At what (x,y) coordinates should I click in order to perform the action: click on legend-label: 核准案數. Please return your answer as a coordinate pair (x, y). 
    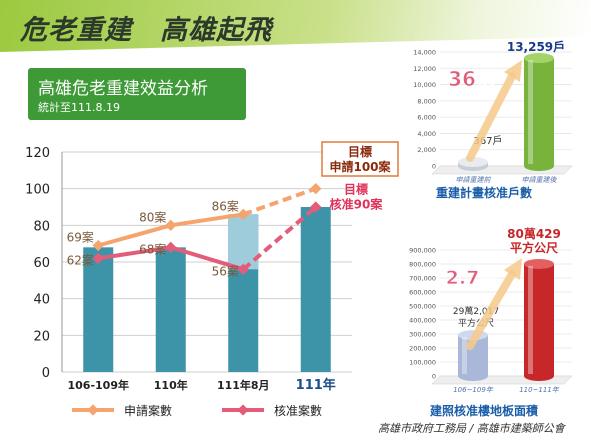
    Looking at the image, I should click on (298, 410).